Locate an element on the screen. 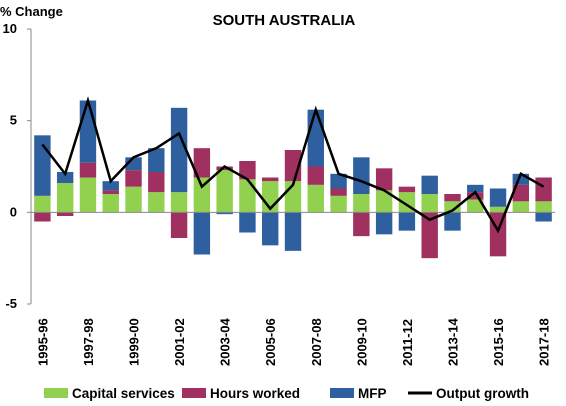 Image resolution: width=566 pixels, height=406 pixels. legend-label-hours-worked: Hours worked is located at coordinates (255, 393).